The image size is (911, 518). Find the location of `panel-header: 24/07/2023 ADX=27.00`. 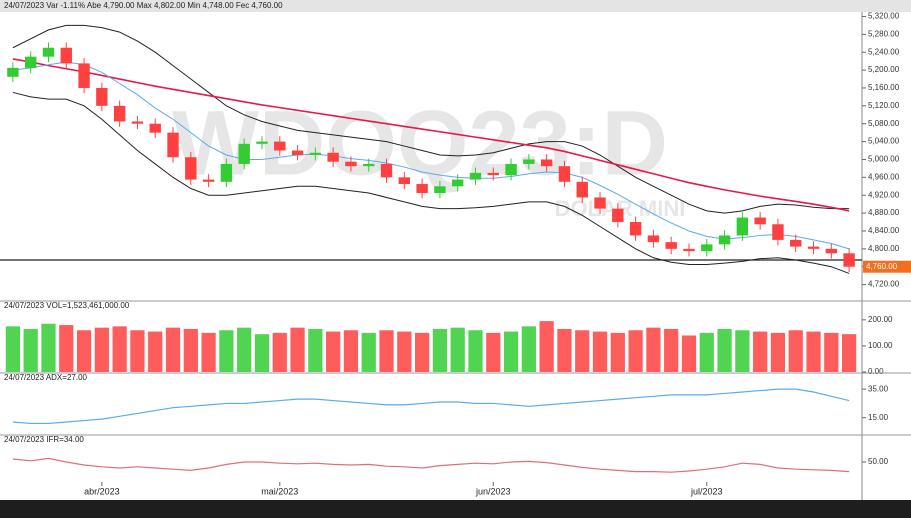

panel-header: 24/07/2023 ADX=27.00 is located at coordinates (46, 377).